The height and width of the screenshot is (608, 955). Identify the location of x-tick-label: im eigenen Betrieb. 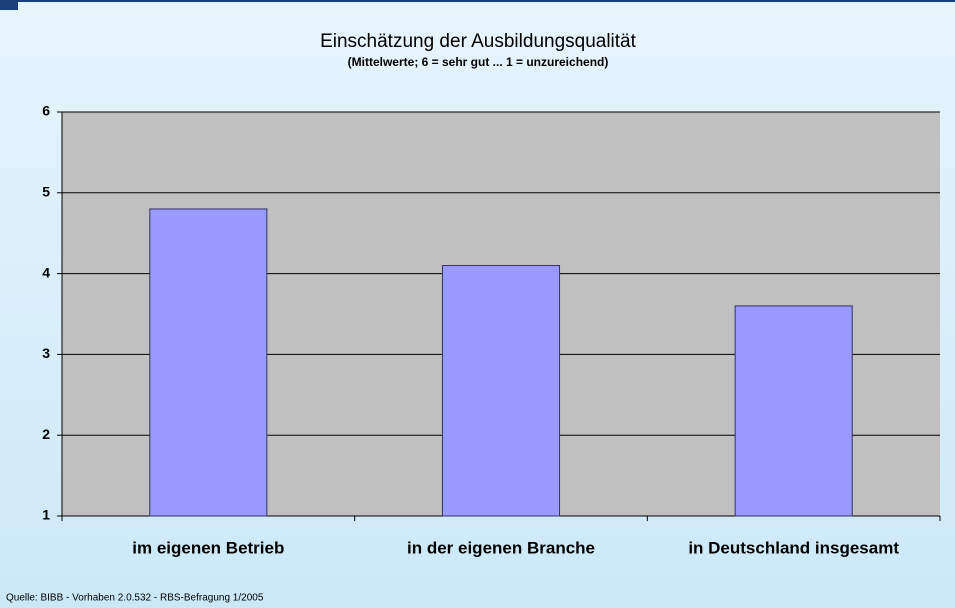
(208, 547).